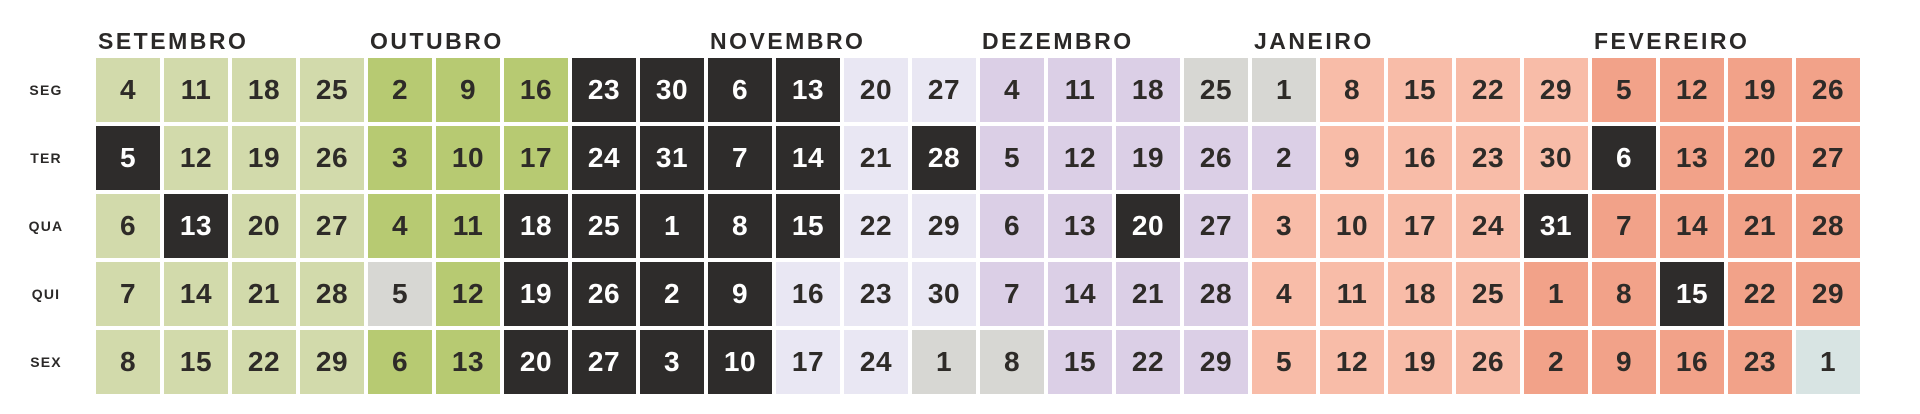  I want to click on month-label: JANEIRO, so click(1314, 41).